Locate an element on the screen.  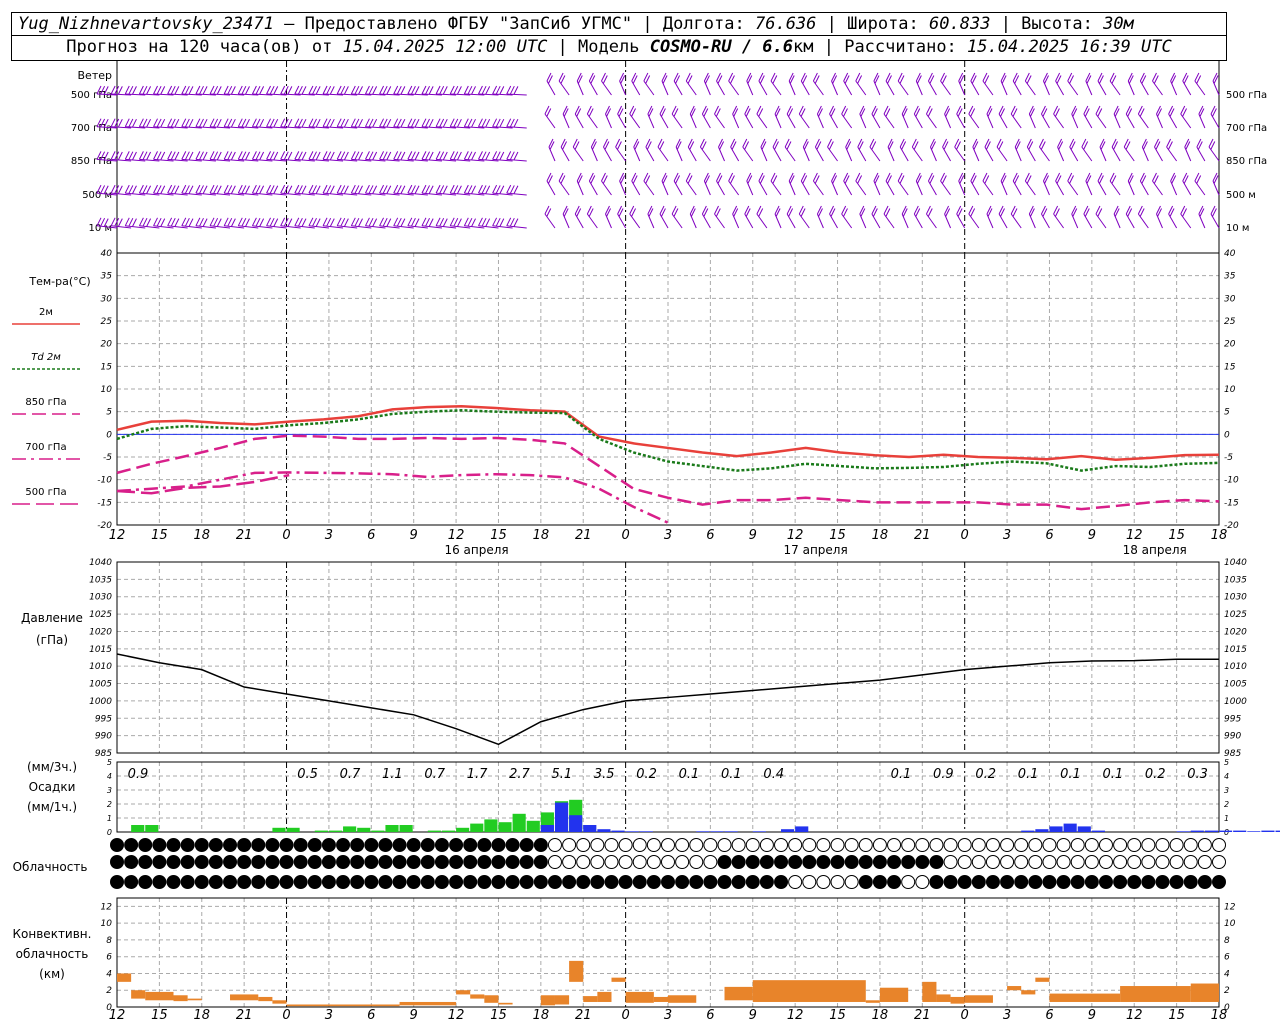
temp-hour-label: 6 is located at coordinates (1049, 535).